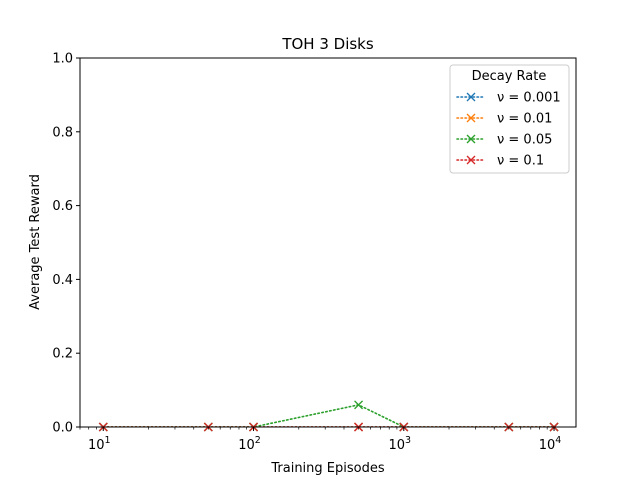 The width and height of the screenshot is (640, 480). What do you see at coordinates (62, 132) in the screenshot?
I see `y-tick-label: 0.8` at bounding box center [62, 132].